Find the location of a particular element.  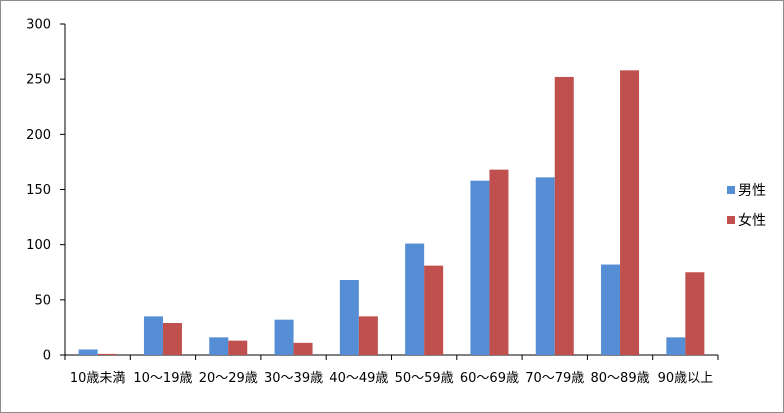

legend: 男性 女性 is located at coordinates (746, 206).